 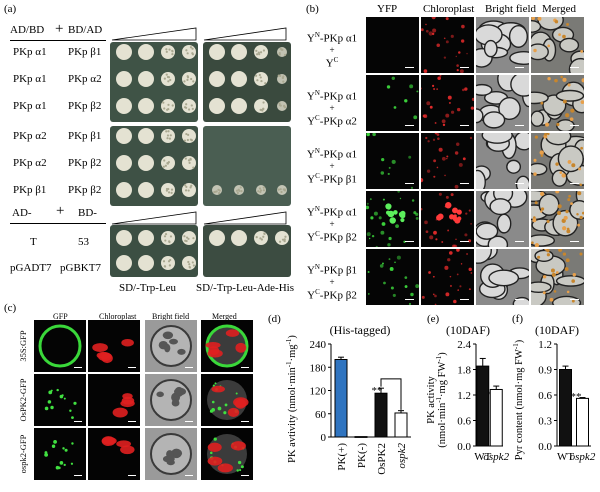 I want to click on control-ad-negative: pGADT7, so click(x=31, y=268).